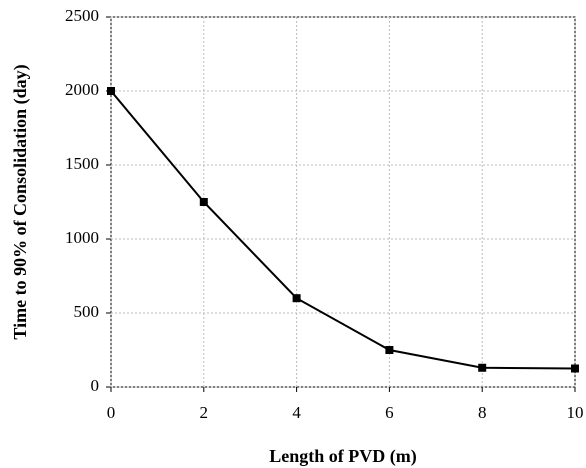  What do you see at coordinates (342, 456) in the screenshot?
I see `x-axis-label: Length of PVD (m)` at bounding box center [342, 456].